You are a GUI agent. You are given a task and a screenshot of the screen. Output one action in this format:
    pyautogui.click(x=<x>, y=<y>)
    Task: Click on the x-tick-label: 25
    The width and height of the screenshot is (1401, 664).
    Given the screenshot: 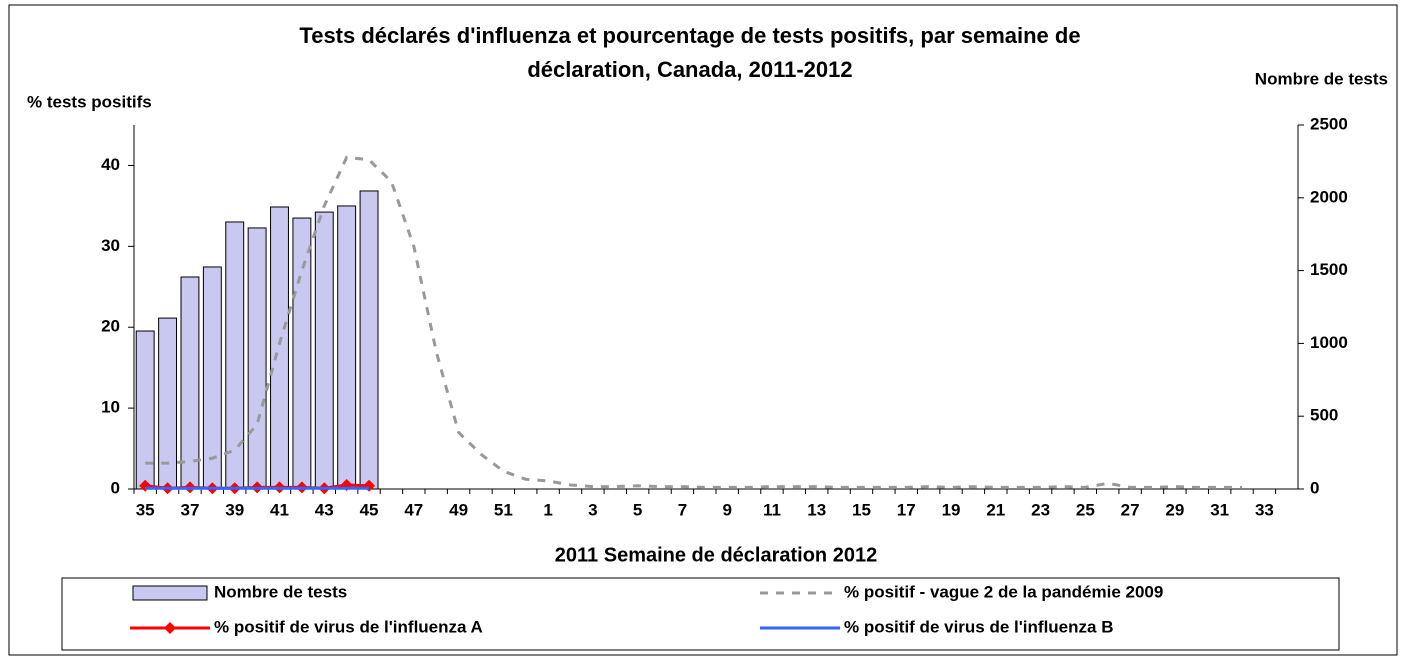 What is the action you would take?
    pyautogui.click(x=1085, y=509)
    